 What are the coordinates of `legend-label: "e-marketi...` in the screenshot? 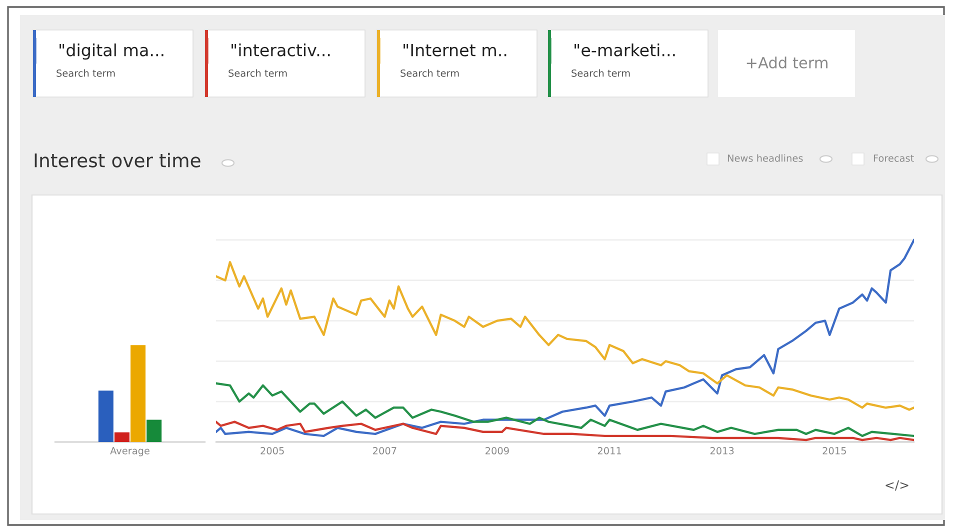 It's located at (624, 50).